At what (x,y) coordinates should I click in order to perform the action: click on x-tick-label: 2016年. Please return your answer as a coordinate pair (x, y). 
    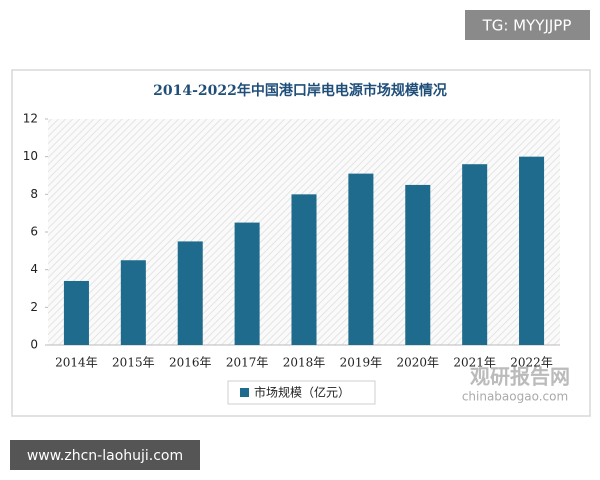
    Looking at the image, I should click on (190, 363).